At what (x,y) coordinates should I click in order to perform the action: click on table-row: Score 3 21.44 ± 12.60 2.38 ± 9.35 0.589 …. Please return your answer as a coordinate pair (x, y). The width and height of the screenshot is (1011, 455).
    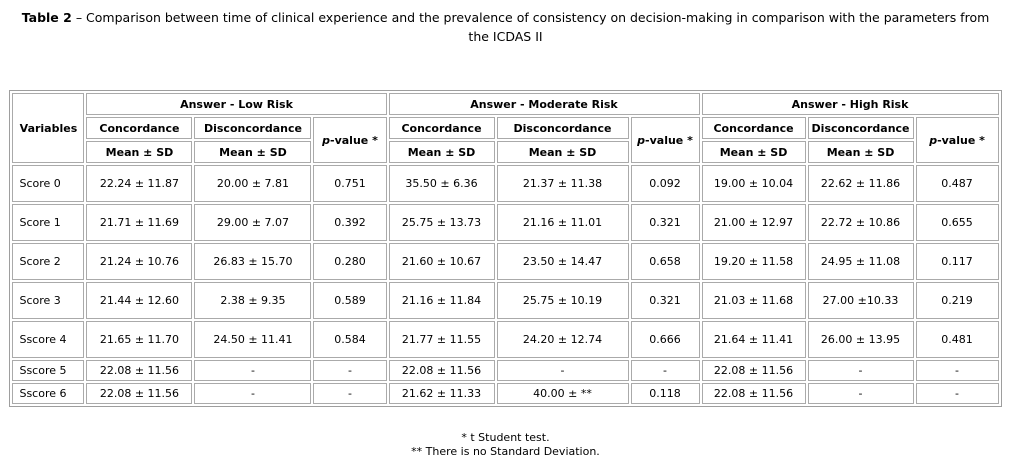
    Looking at the image, I should click on (505, 300).